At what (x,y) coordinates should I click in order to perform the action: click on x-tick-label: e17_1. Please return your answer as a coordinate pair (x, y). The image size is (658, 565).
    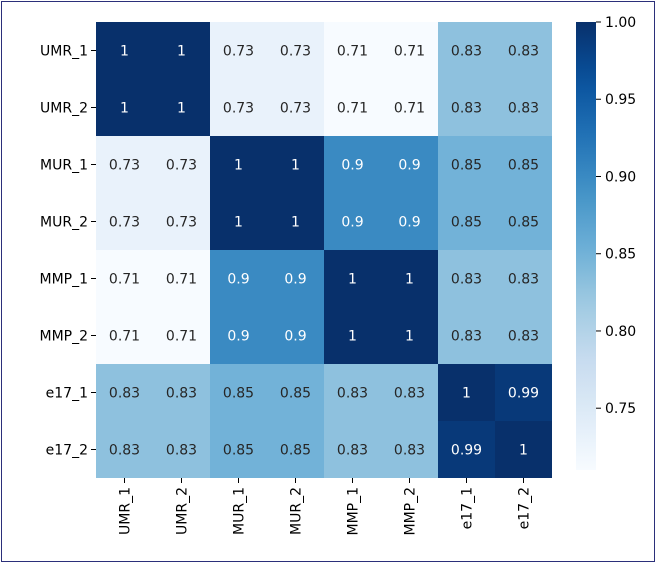
    Looking at the image, I should click on (468, 508).